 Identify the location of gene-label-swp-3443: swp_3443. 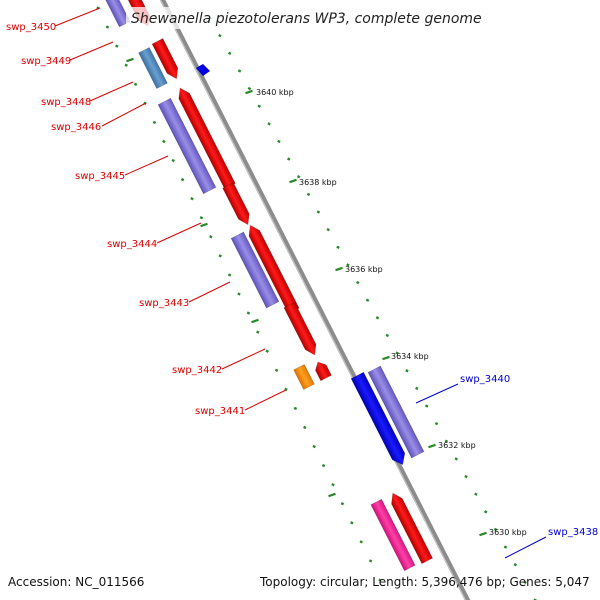
(164, 303).